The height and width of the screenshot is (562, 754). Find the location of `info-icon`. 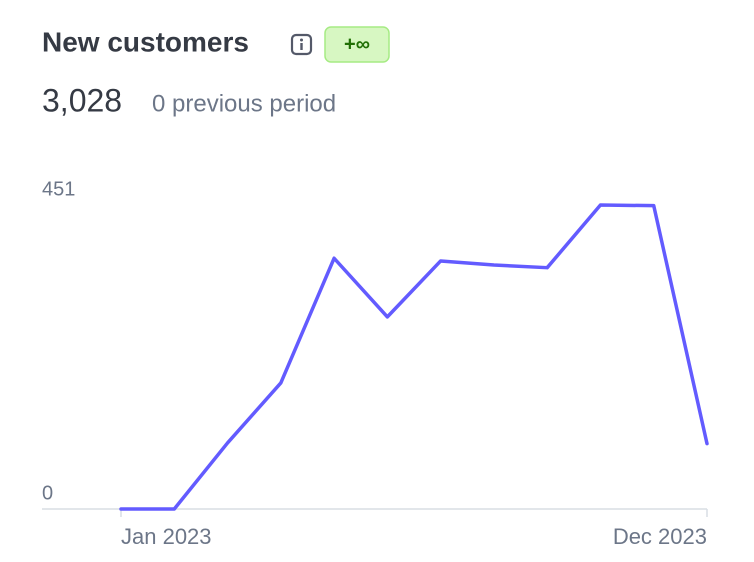

info-icon is located at coordinates (301, 44).